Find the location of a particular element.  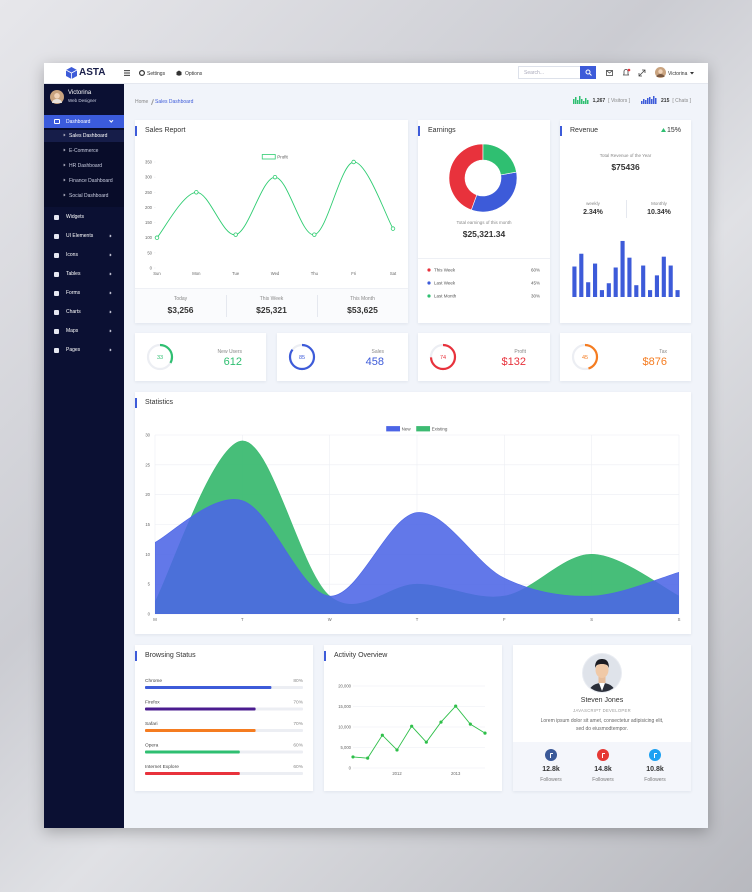

nav-item-active: Dashboard is located at coordinates (84, 121).